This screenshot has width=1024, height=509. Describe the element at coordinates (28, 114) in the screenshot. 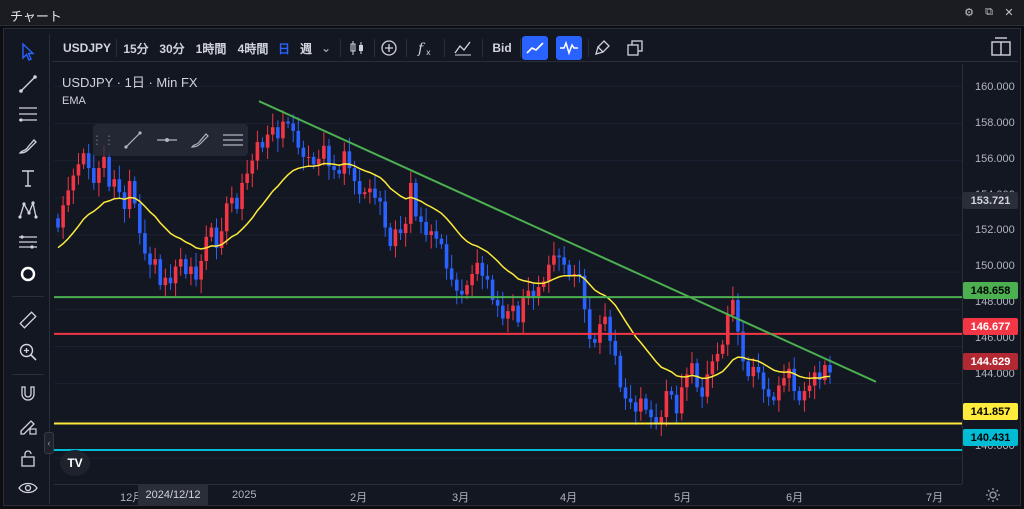

I see `fib-tool-icon` at that location.